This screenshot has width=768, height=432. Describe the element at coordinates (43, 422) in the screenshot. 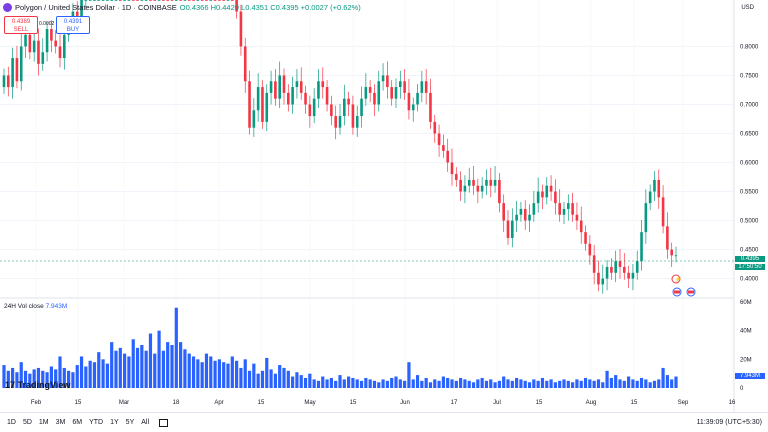

I see `timeframe-1m: 1M` at that location.